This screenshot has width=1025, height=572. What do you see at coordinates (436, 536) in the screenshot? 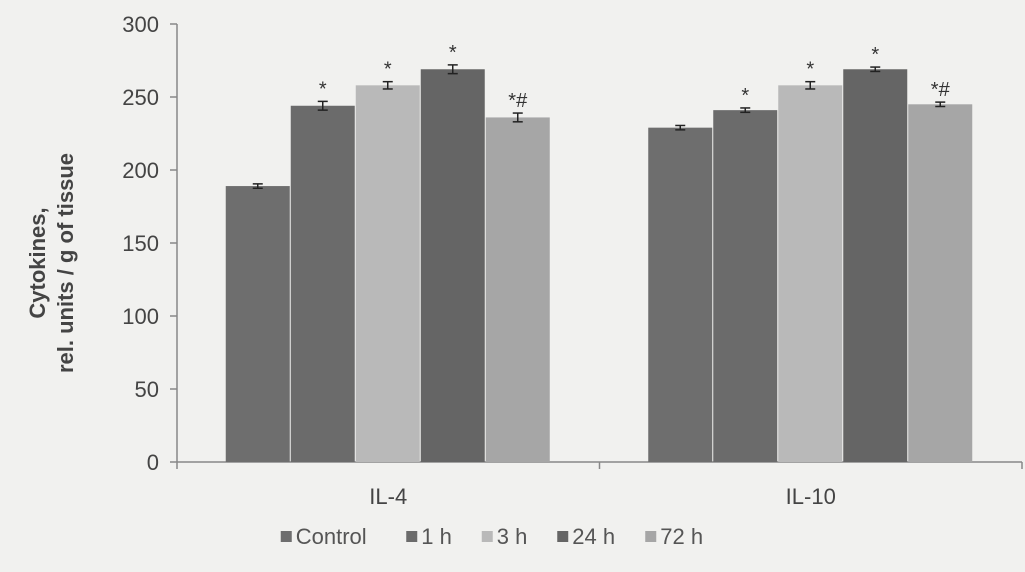
I see `legend-label: 1 h` at bounding box center [436, 536].